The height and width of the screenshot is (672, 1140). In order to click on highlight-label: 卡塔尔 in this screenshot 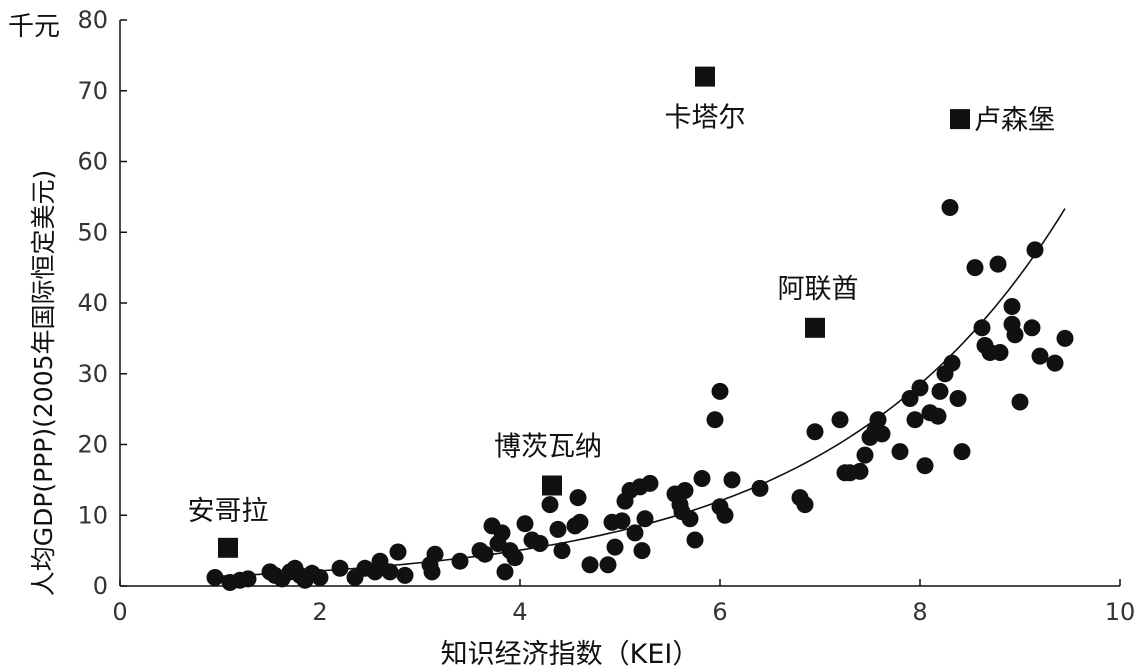, I will do `click(705, 118)`.